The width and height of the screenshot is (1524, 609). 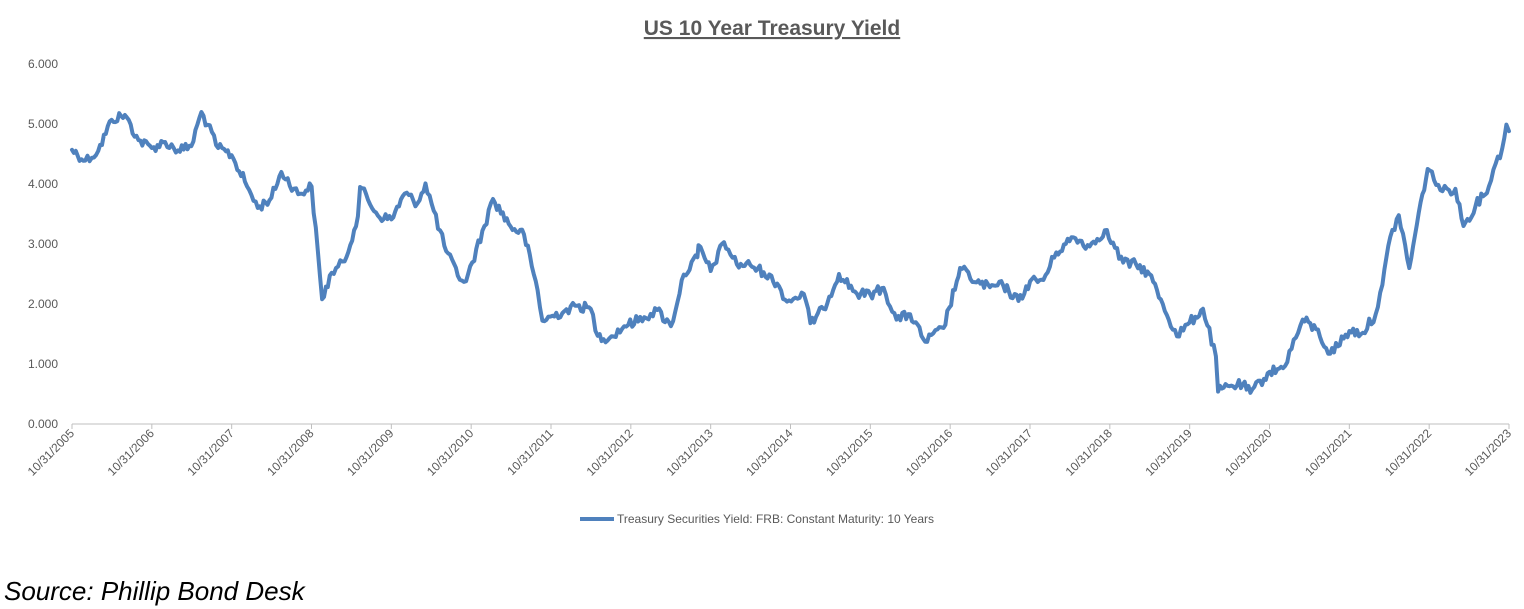 What do you see at coordinates (450, 452) in the screenshot?
I see `x-tick-label: 10/31/2010` at bounding box center [450, 452].